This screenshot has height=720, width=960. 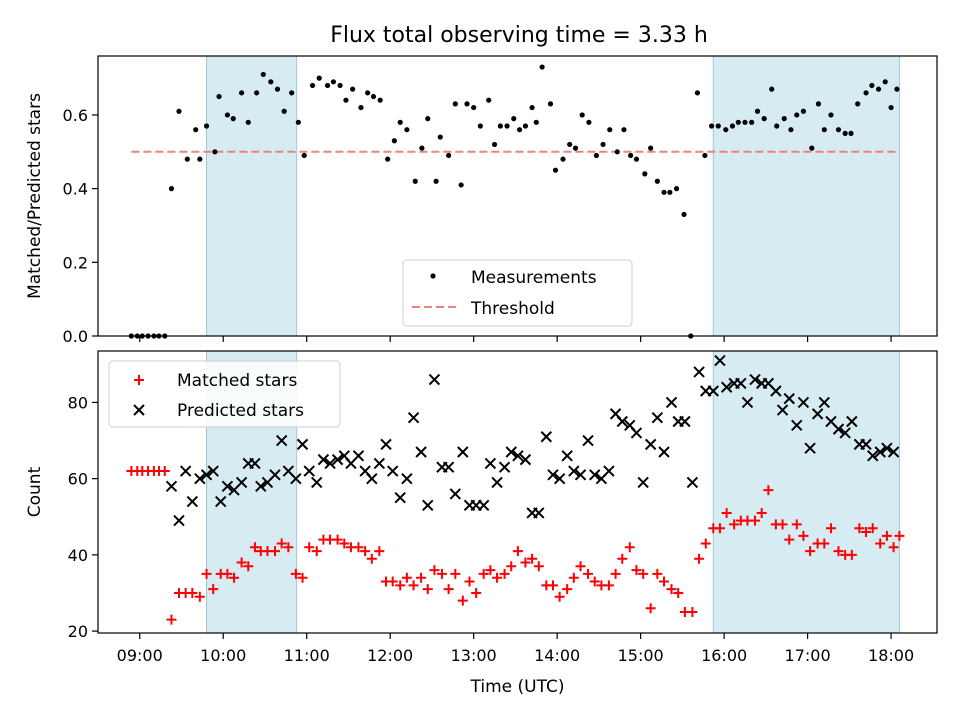 I want to click on x-tick-label: 16:00, so click(x=724, y=655).